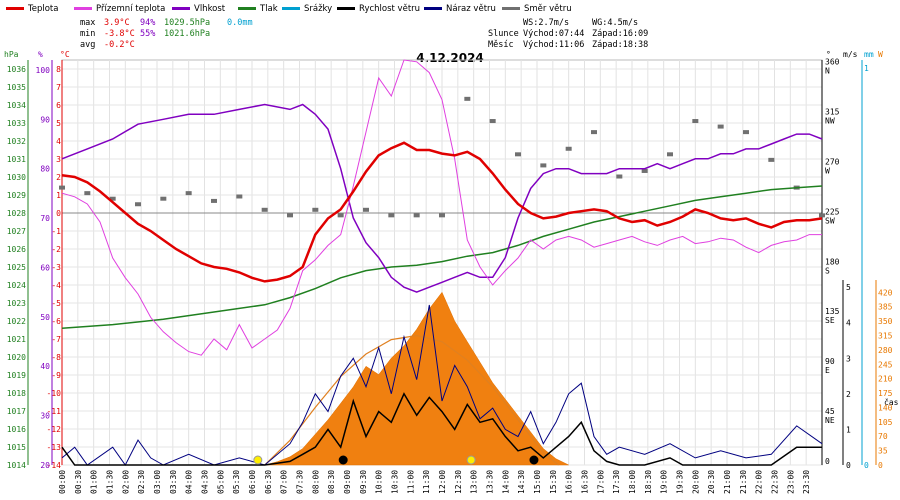 The image size is (900, 500). I want to click on direction-compass-label: NW, so click(830, 120).